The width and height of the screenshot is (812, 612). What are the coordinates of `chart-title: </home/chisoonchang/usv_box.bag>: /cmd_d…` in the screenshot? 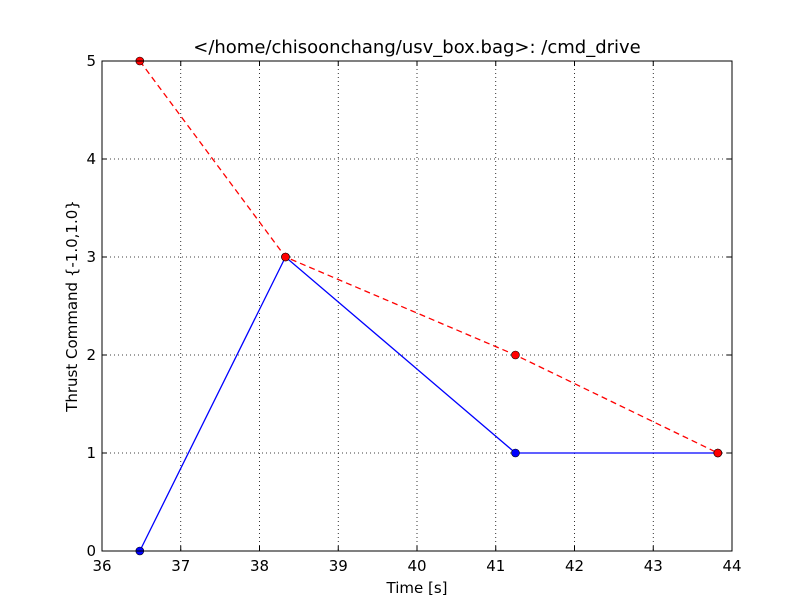 It's located at (417, 47).